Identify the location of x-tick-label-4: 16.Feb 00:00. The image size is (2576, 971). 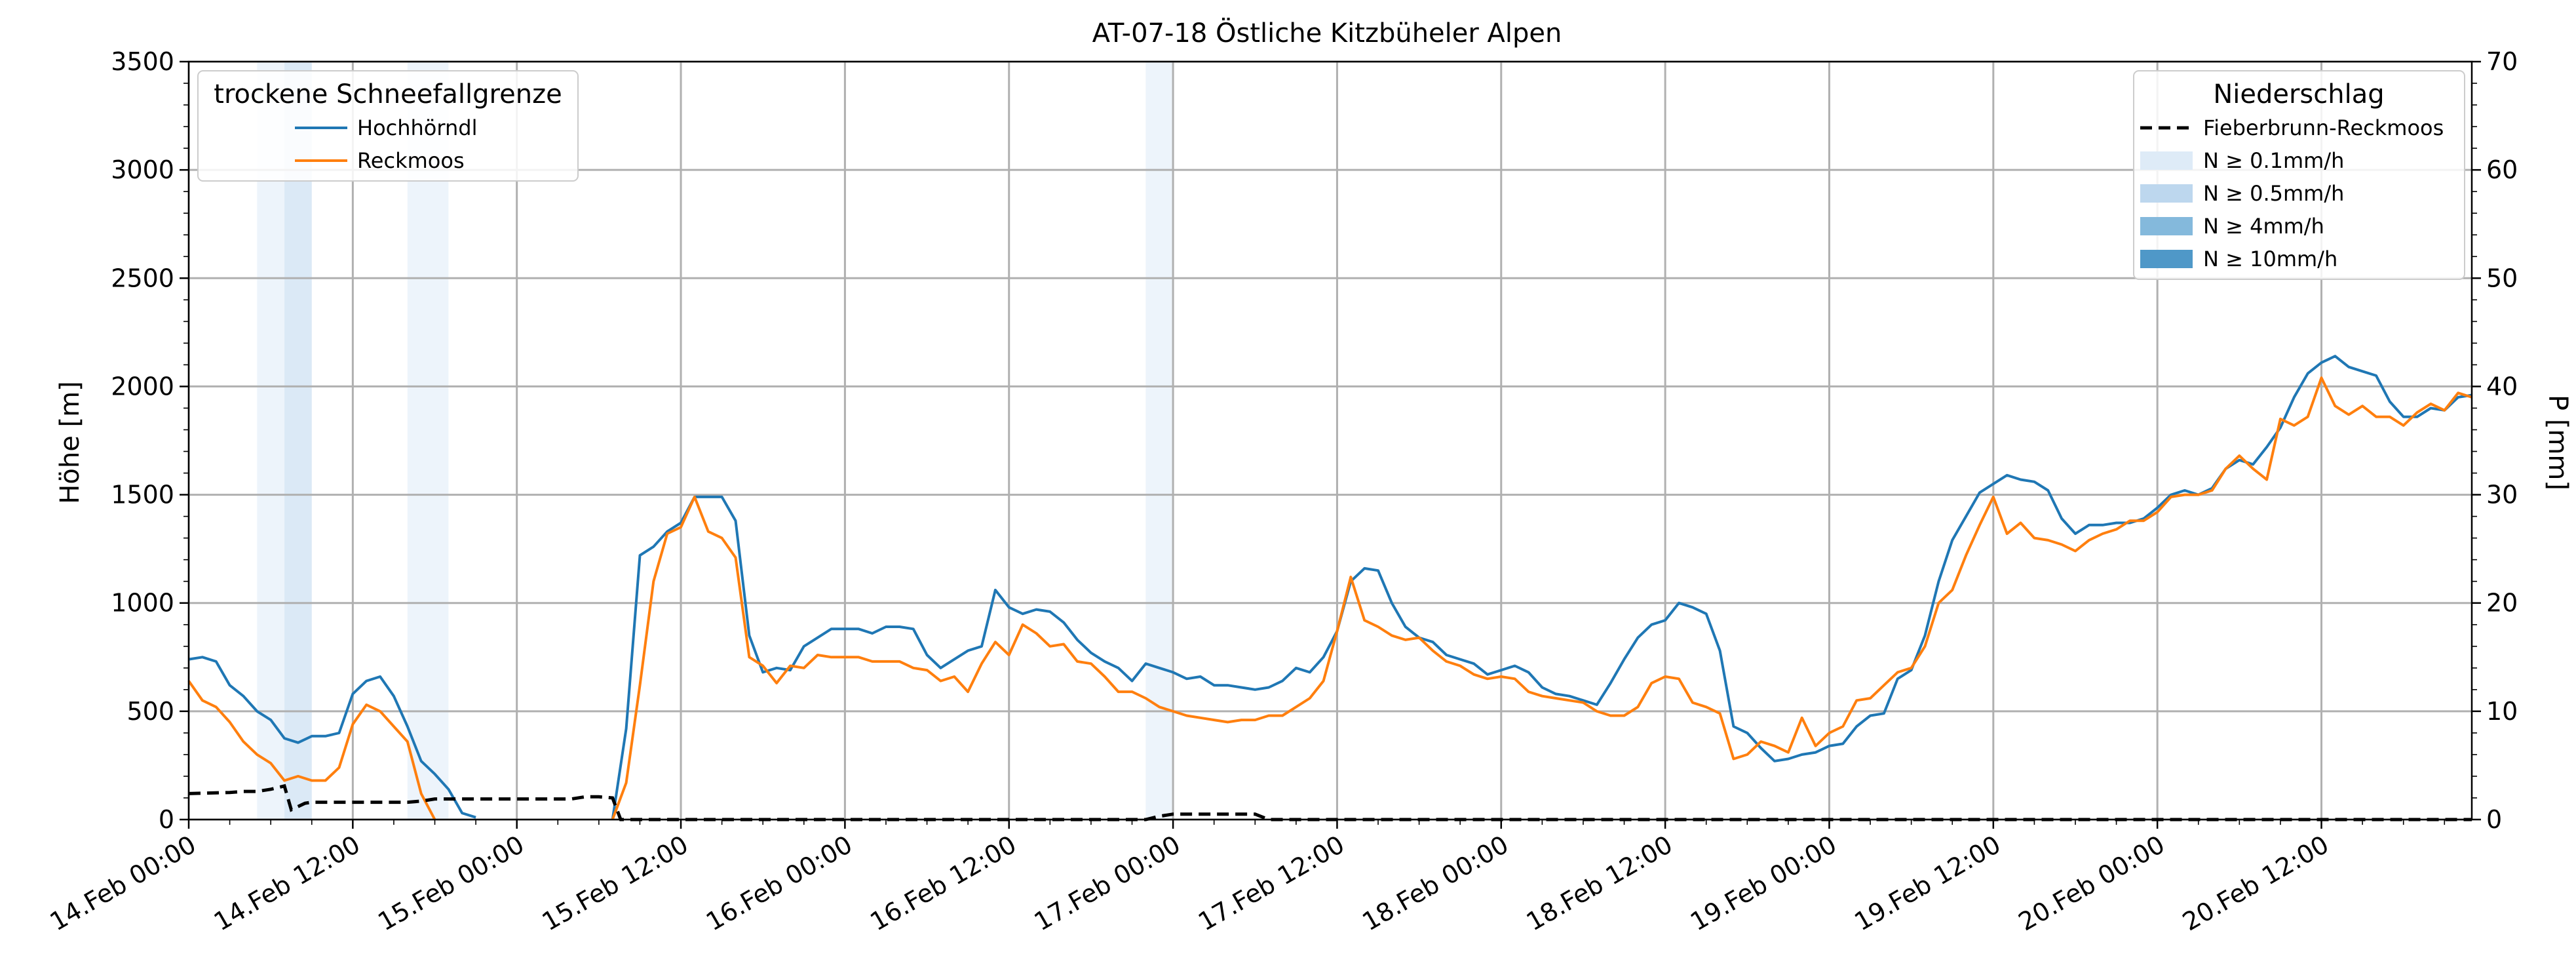
(779, 883).